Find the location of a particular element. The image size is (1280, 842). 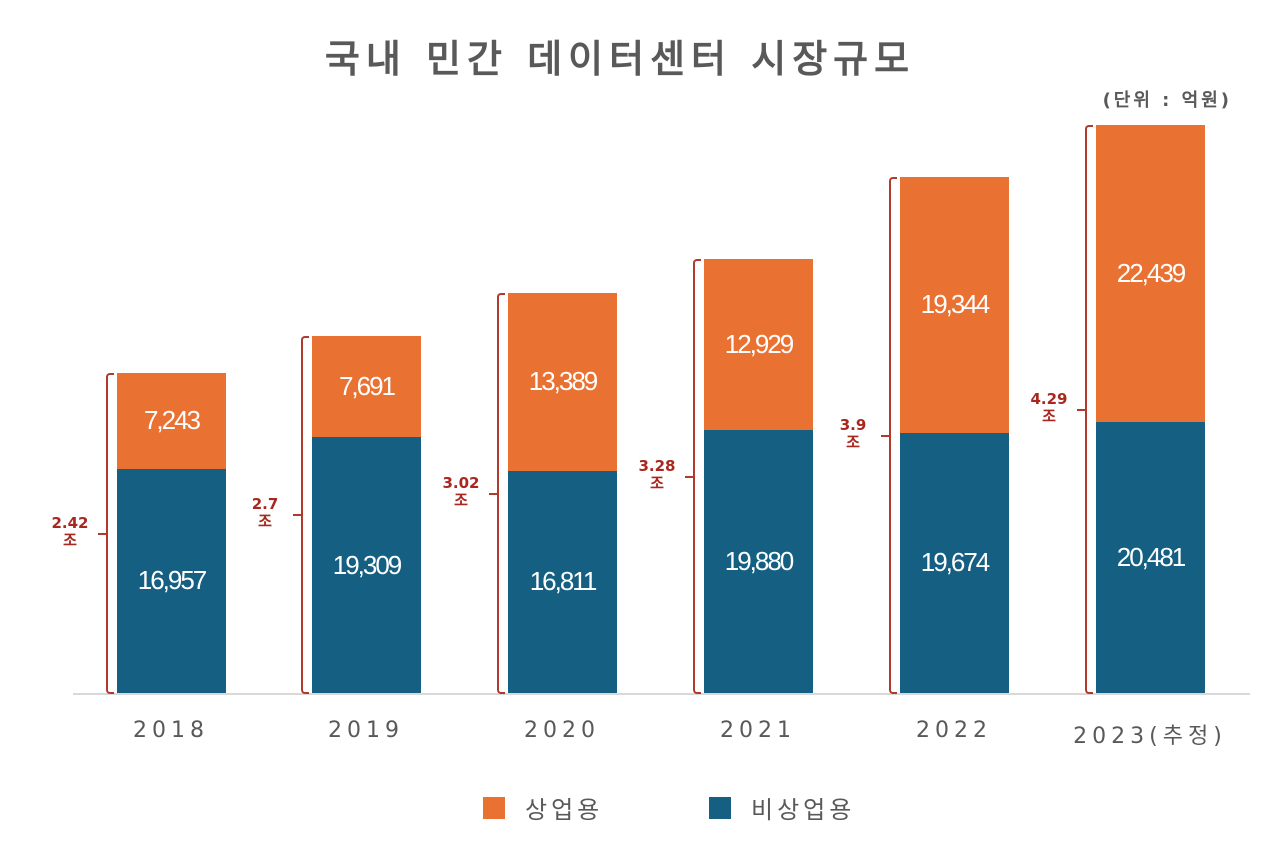

bar-segment-commercial: 13,389 is located at coordinates (562, 382).